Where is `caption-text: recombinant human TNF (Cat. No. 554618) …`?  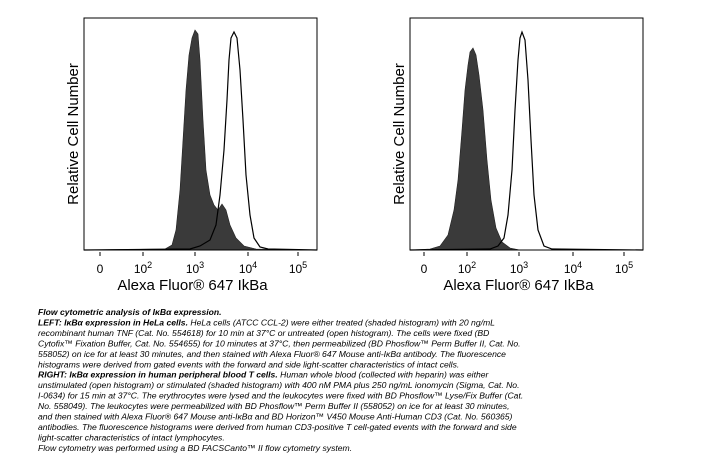
caption-text: recombinant human TNF (Cat. No. 554618) … is located at coordinates (263, 333).